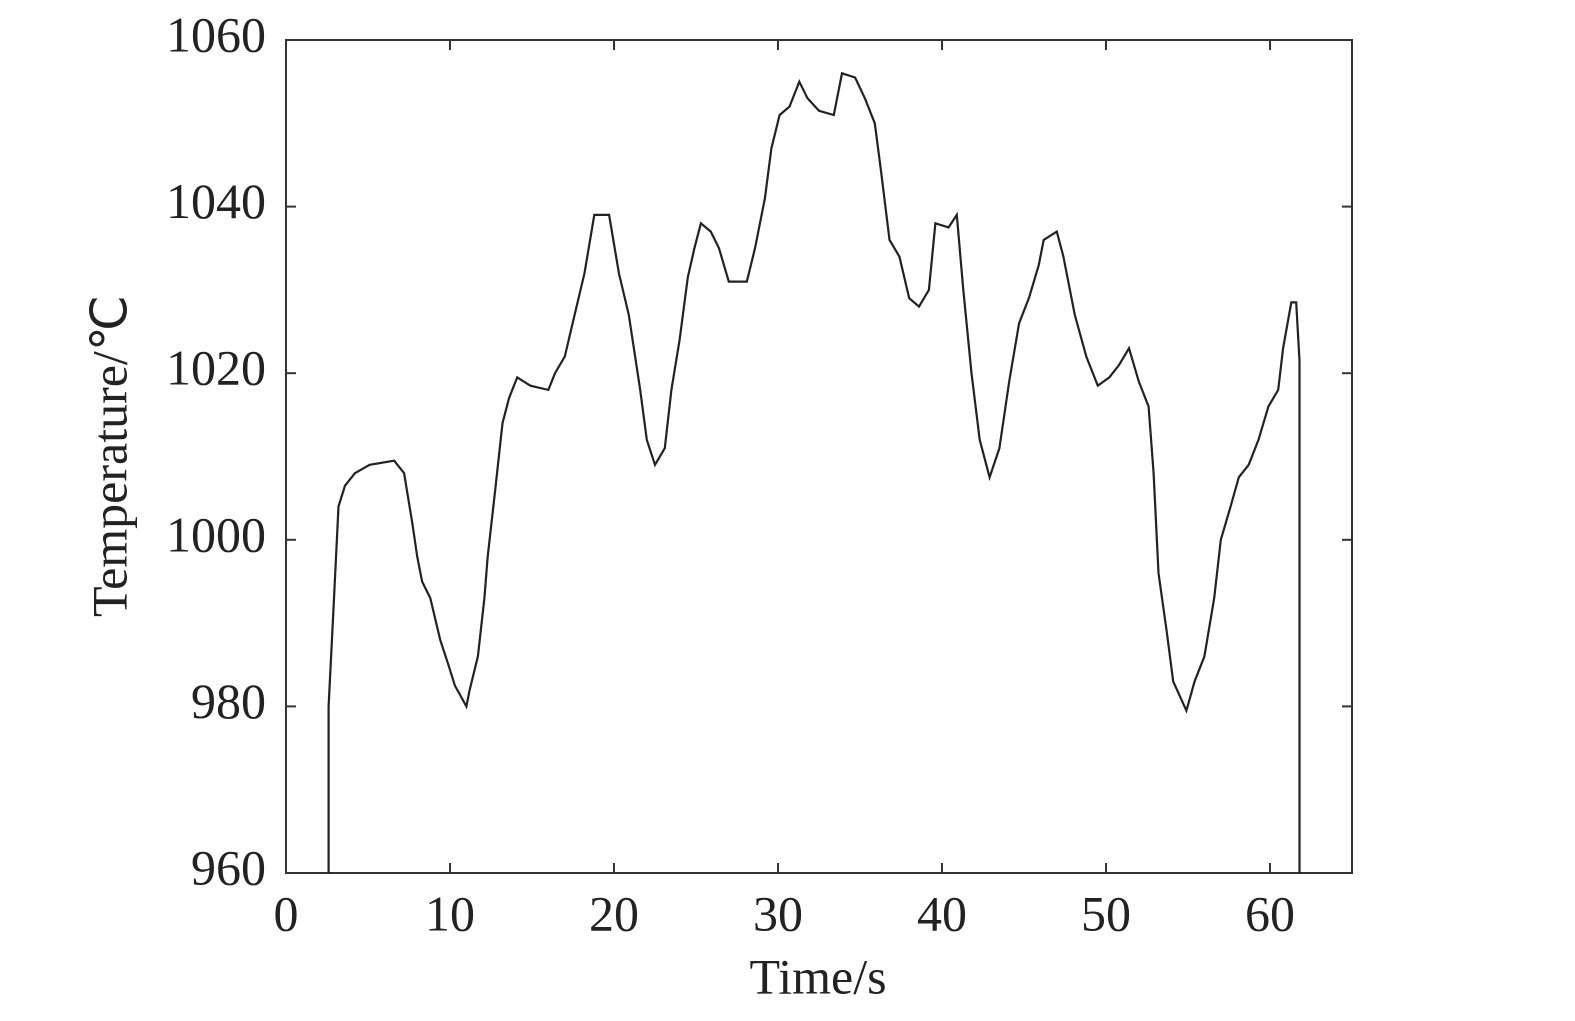 This screenshot has height=1021, width=1575. Describe the element at coordinates (450, 913) in the screenshot. I see `x-tick-label: 10` at that location.